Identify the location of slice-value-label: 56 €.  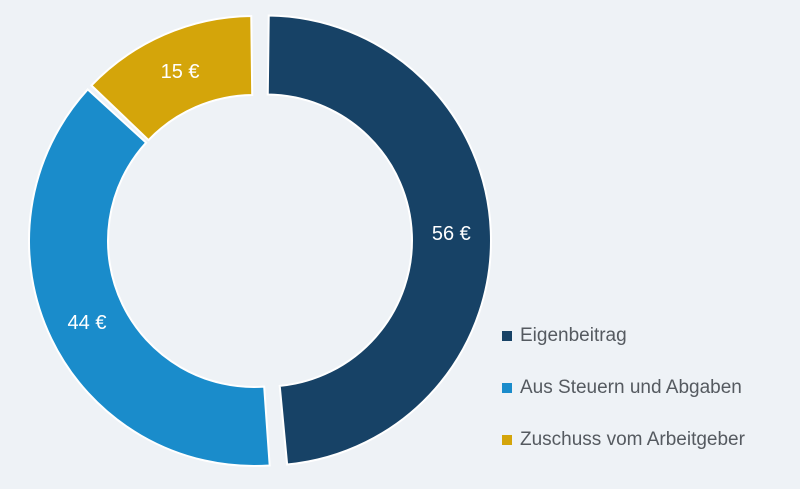
(451, 234).